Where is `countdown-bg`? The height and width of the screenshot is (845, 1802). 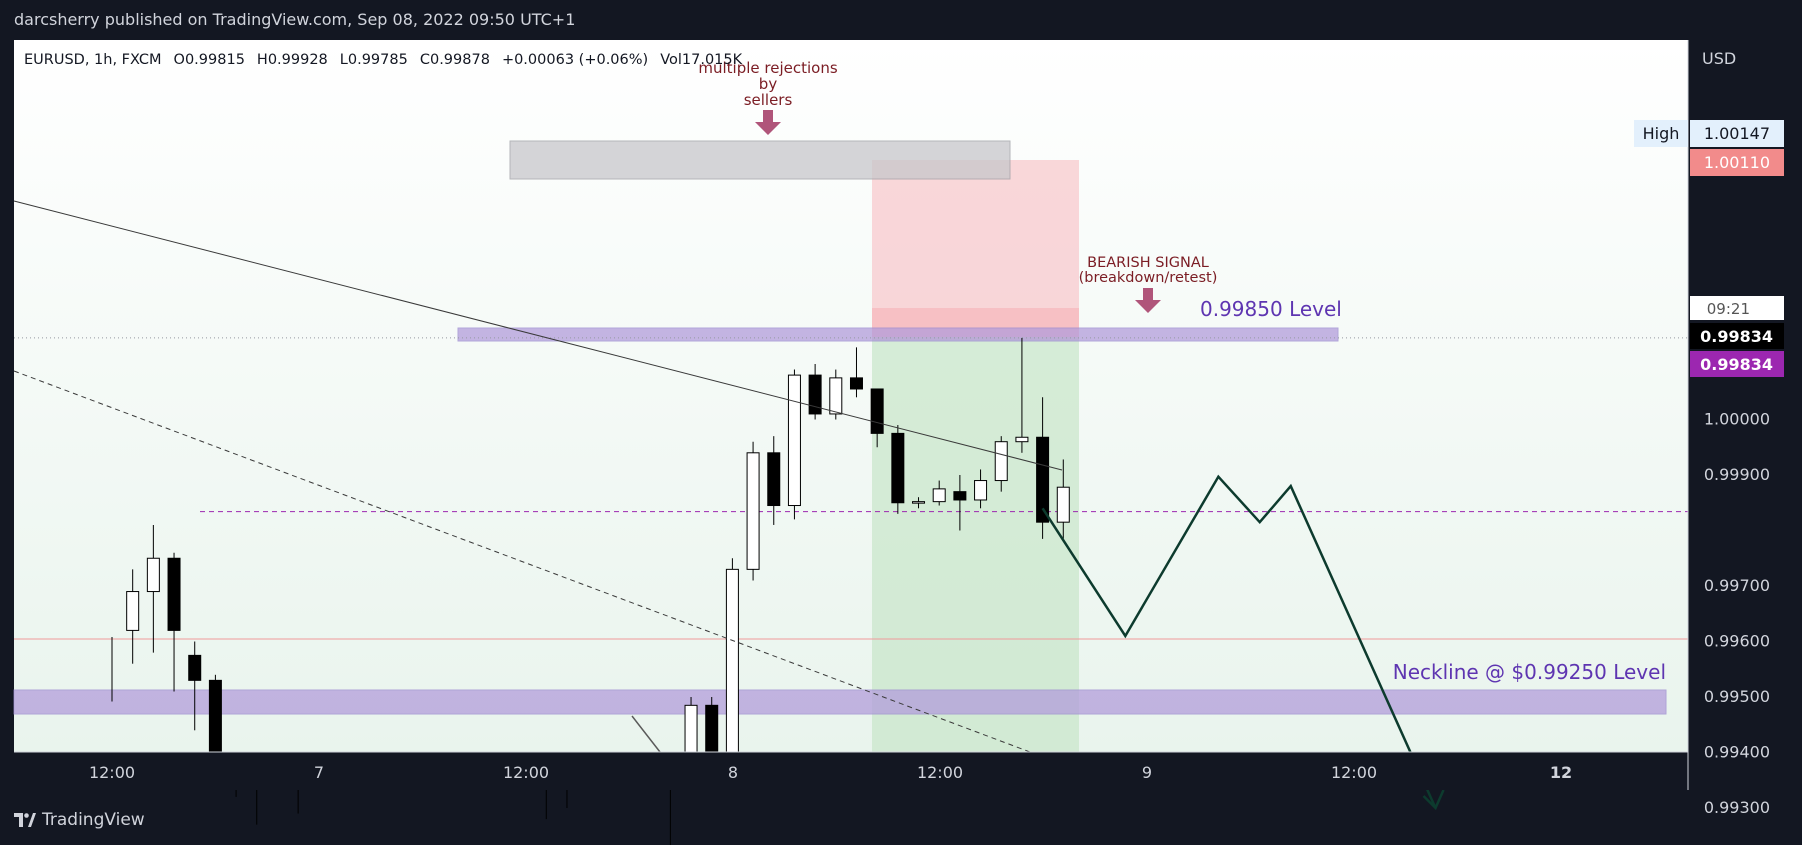 countdown-bg is located at coordinates (1737, 308).